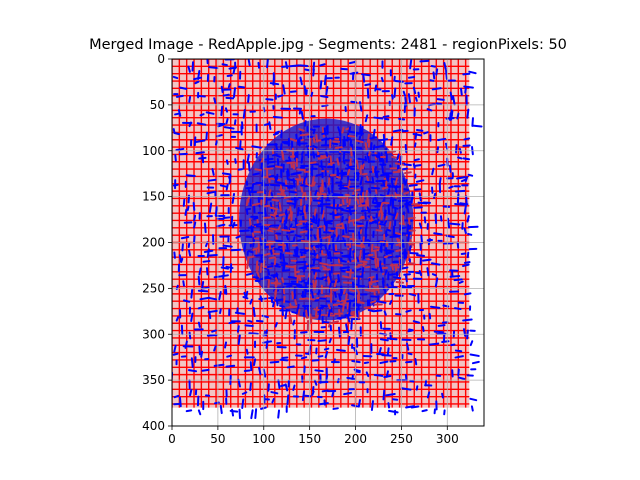 This screenshot has height=480, width=640. What do you see at coordinates (153, 151) in the screenshot?
I see `y-tick-label: 100` at bounding box center [153, 151].